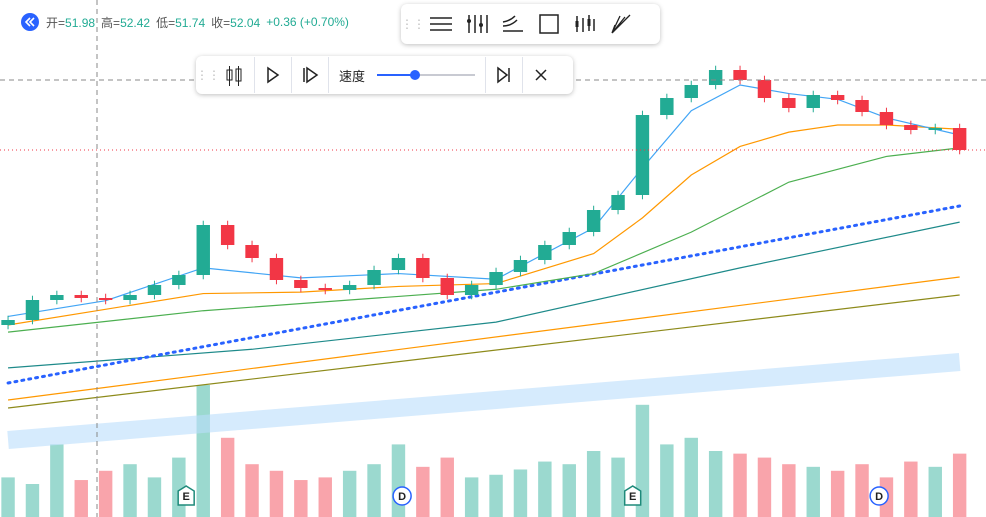  Describe the element at coordinates (307, 22) in the screenshot. I see `change: +0.36 (+0.70%)` at that location.